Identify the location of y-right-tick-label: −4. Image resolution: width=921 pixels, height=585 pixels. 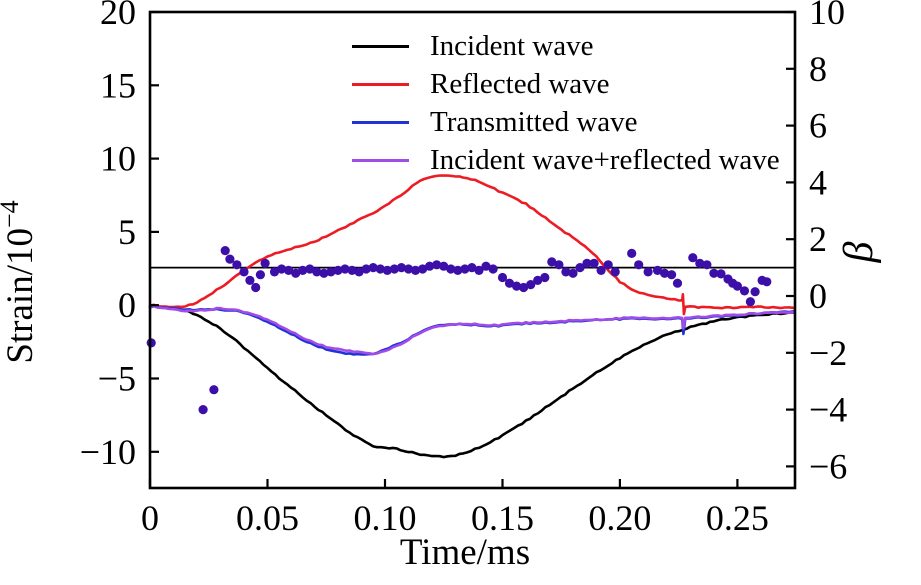
(828, 410).